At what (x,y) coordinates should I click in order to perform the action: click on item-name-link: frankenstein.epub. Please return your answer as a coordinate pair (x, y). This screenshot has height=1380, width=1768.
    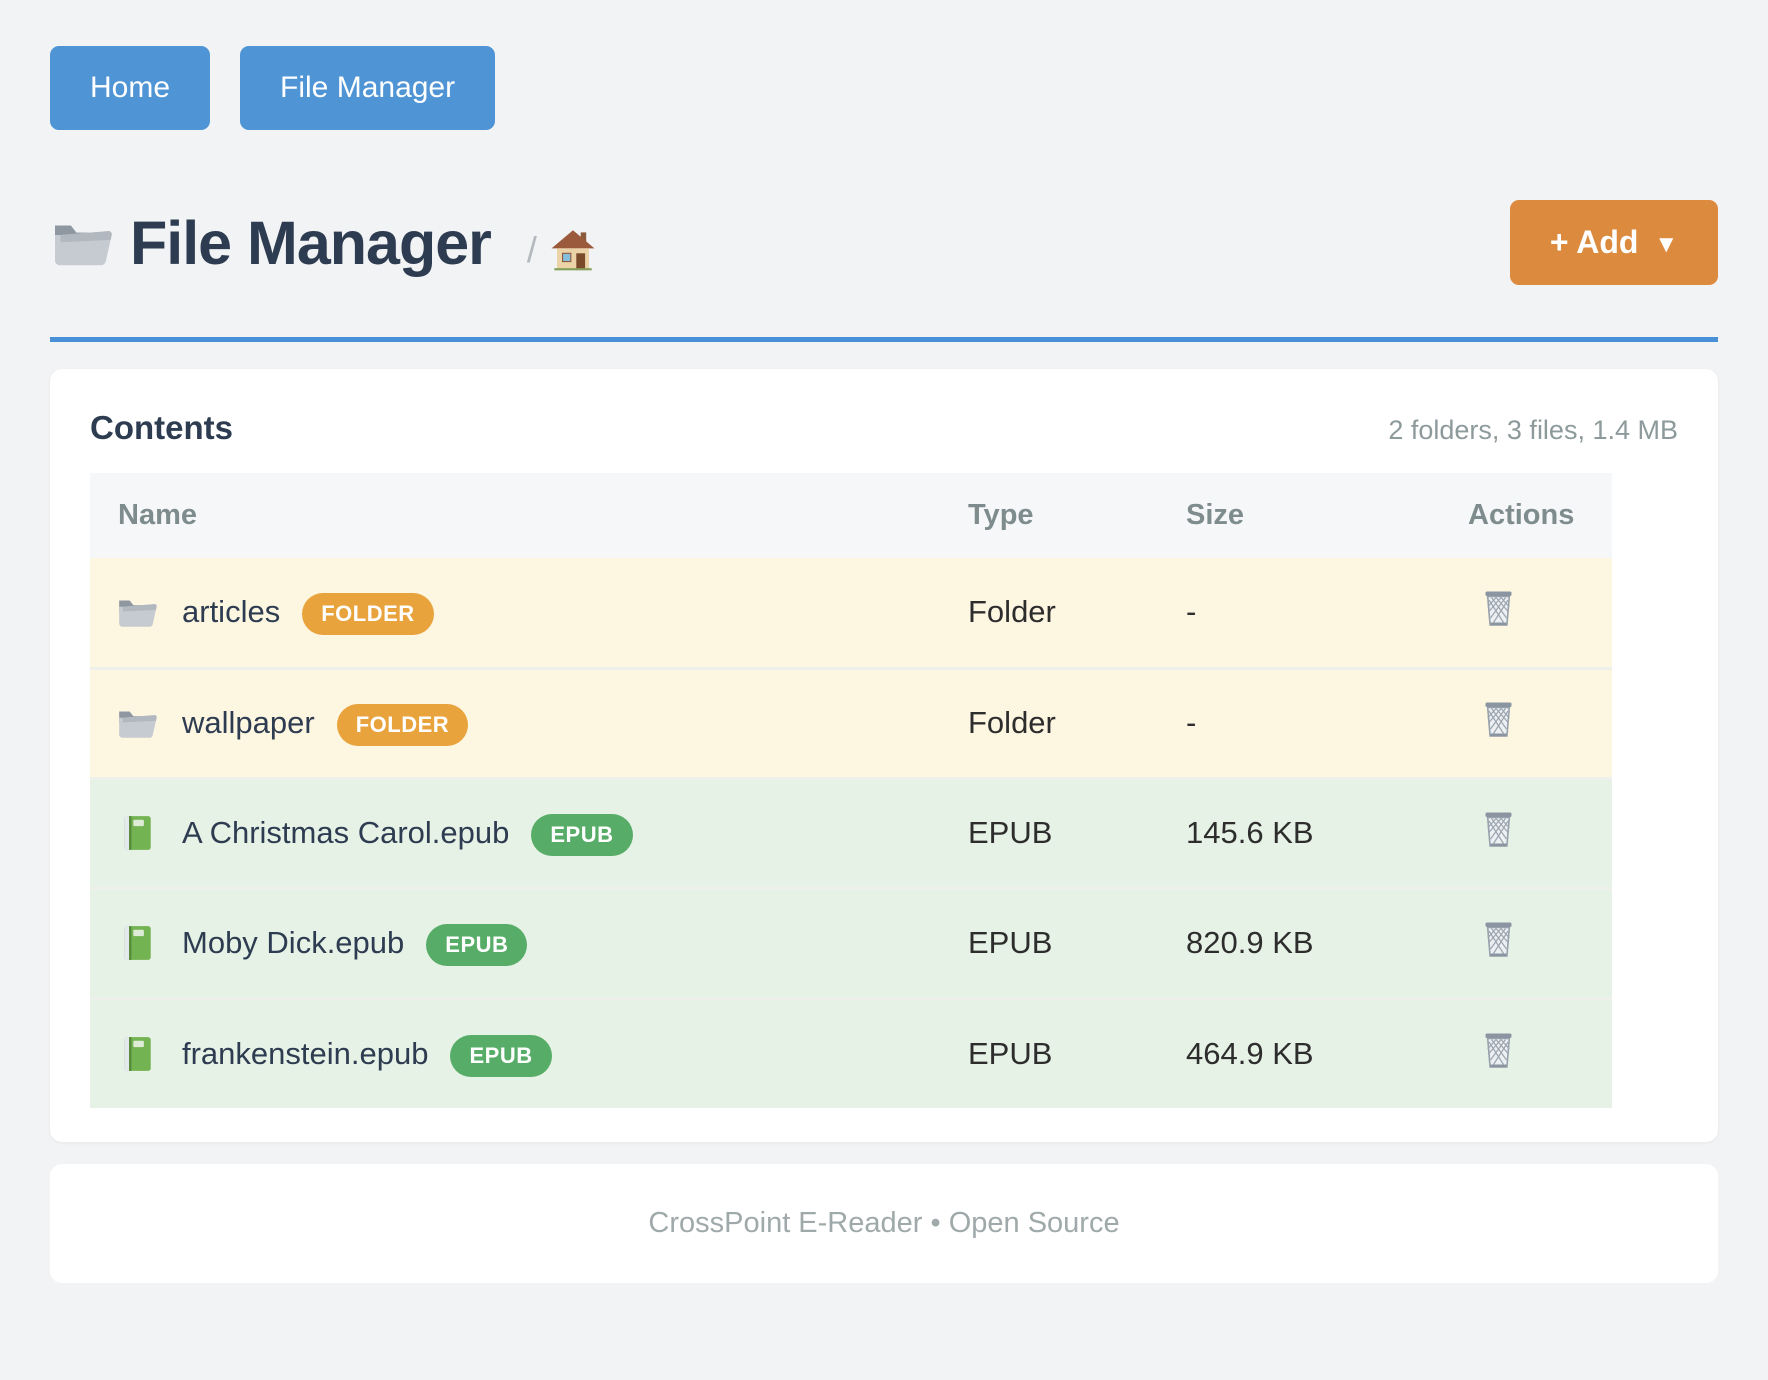
    Looking at the image, I should click on (305, 1053).